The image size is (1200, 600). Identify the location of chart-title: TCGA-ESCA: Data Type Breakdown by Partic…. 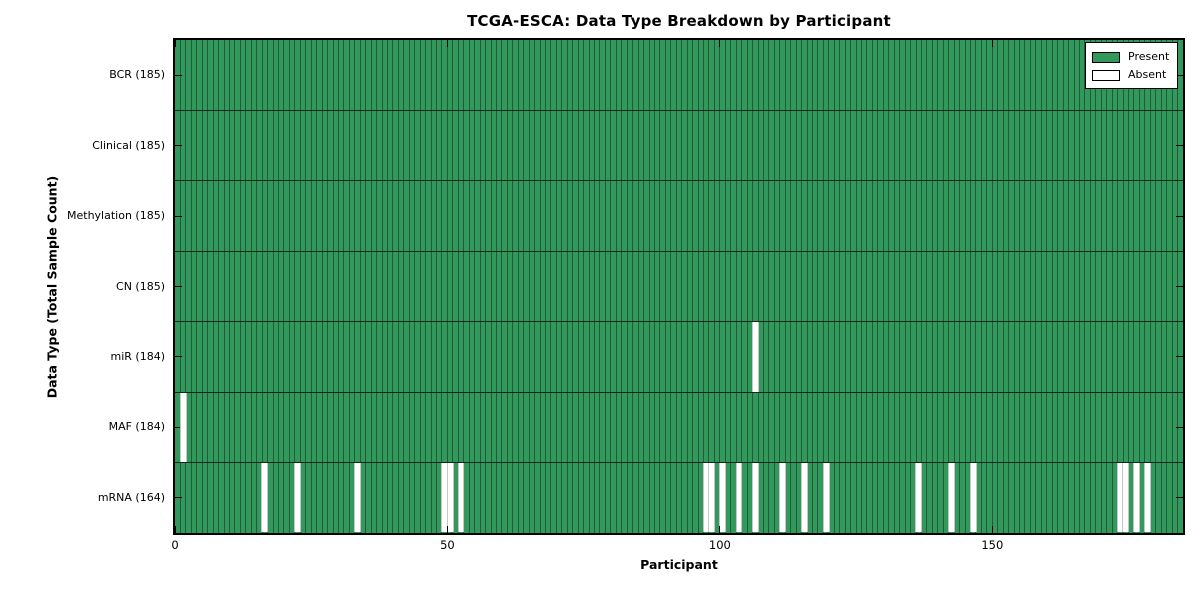
(679, 21).